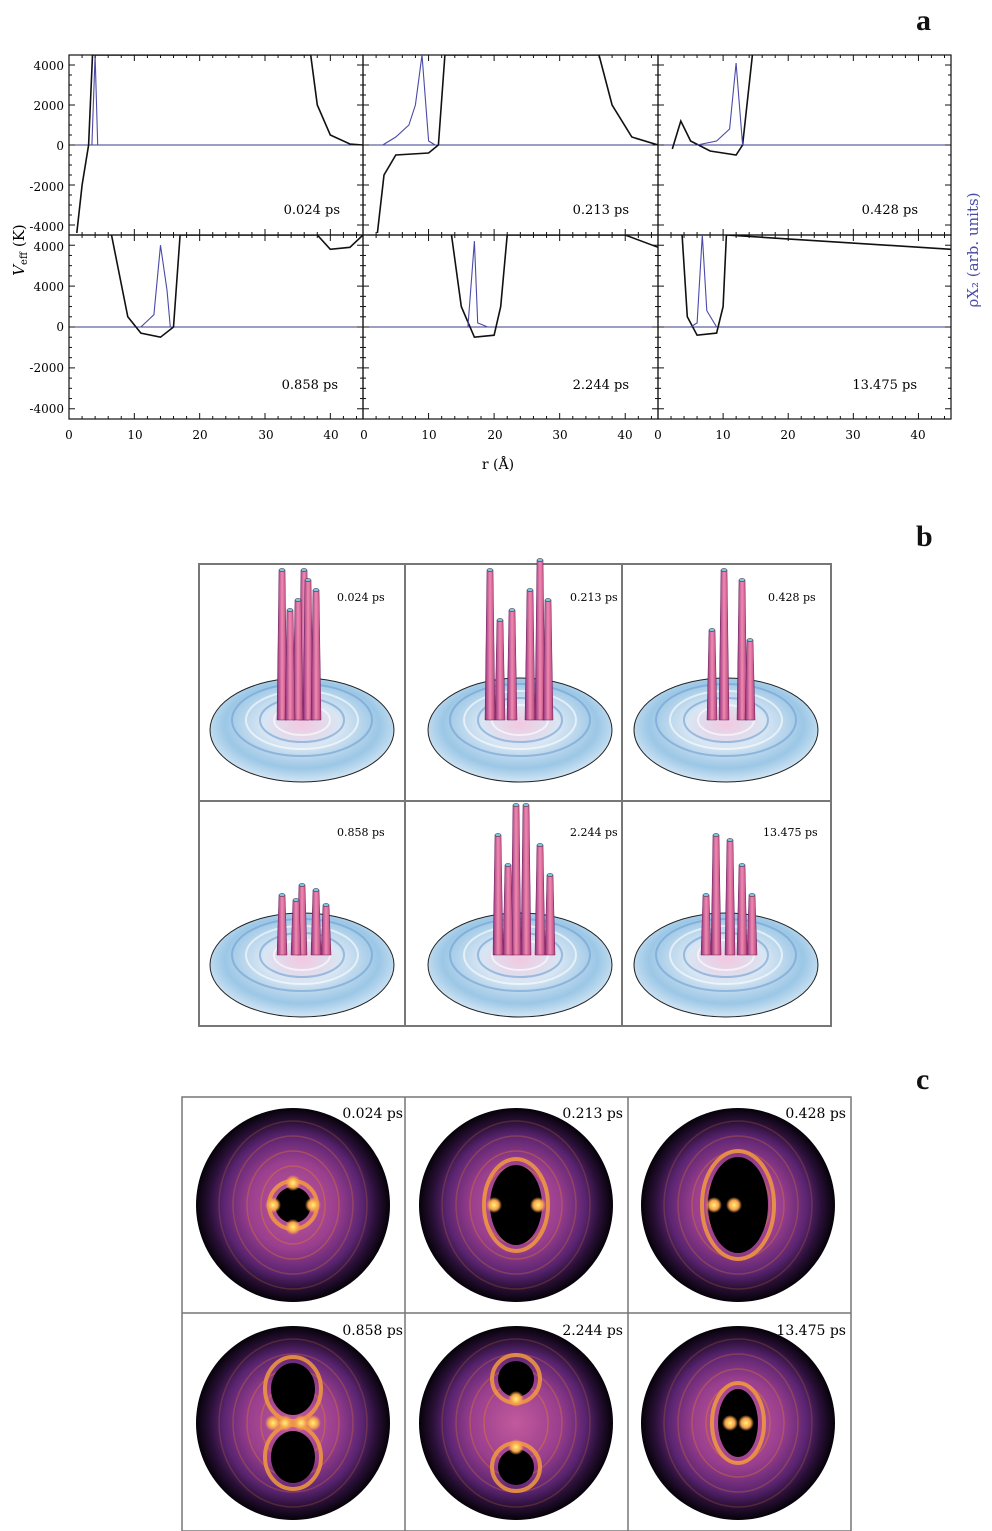 This screenshot has height=1531, width=992. What do you see at coordinates (790, 832) in the screenshot?
I see `b-time-label-6: 13.475 ps` at bounding box center [790, 832].